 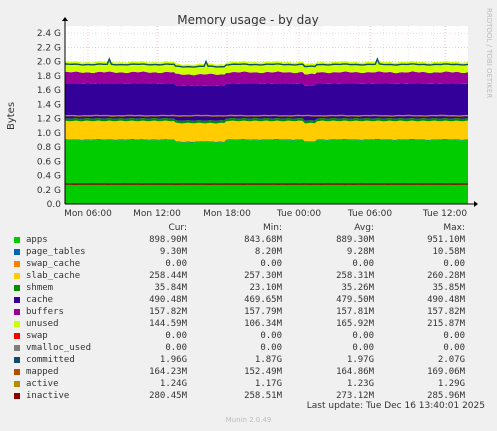 I want to click on legend-avg: 0.00, so click(x=363, y=264).